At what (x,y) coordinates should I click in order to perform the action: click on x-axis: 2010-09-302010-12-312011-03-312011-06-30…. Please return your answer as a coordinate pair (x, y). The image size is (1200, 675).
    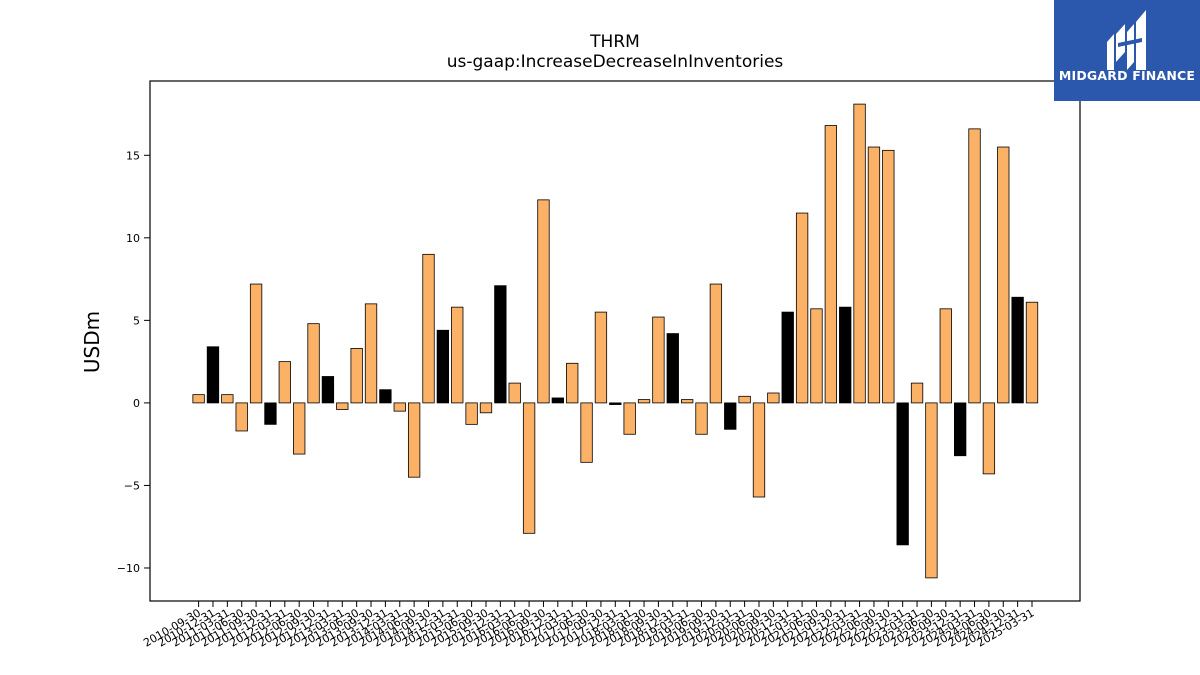
    Looking at the image, I should click on (589, 625).